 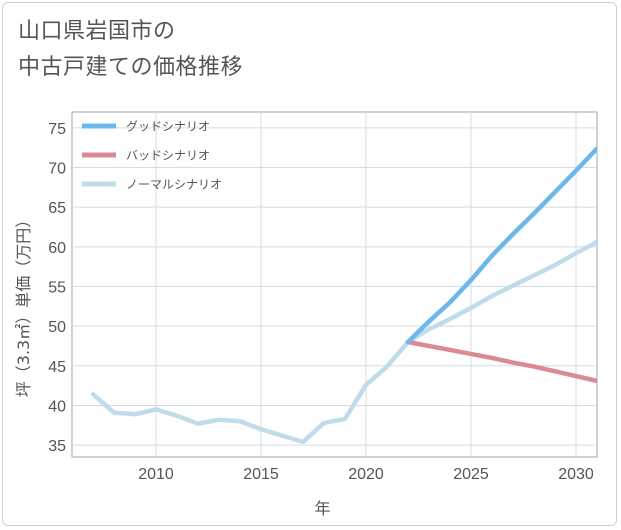 What do you see at coordinates (168, 127) in the screenshot?
I see `legend-label-good: グッドシナリオ` at bounding box center [168, 127].